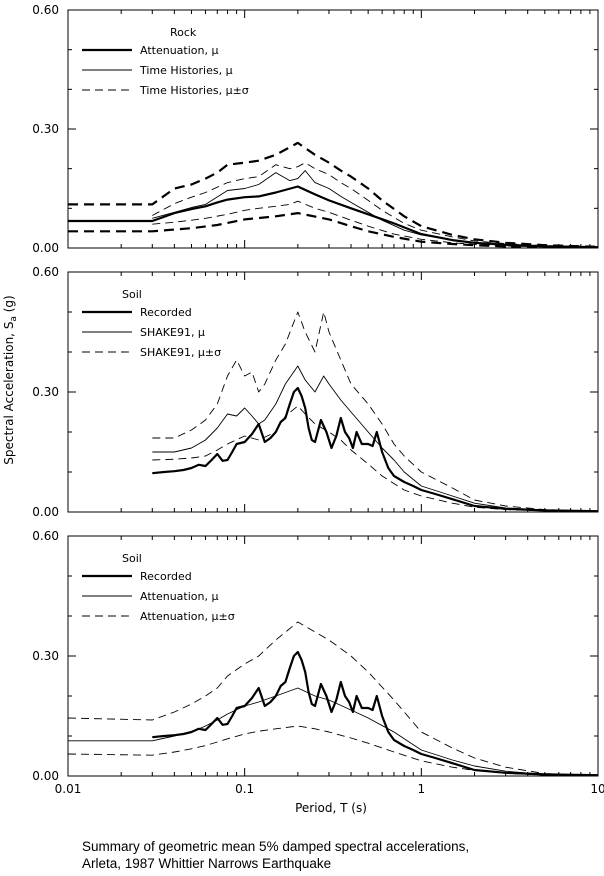 The height and width of the screenshot is (876, 604). I want to click on legend-label: Time Histories, μ±σ, so click(194, 90).